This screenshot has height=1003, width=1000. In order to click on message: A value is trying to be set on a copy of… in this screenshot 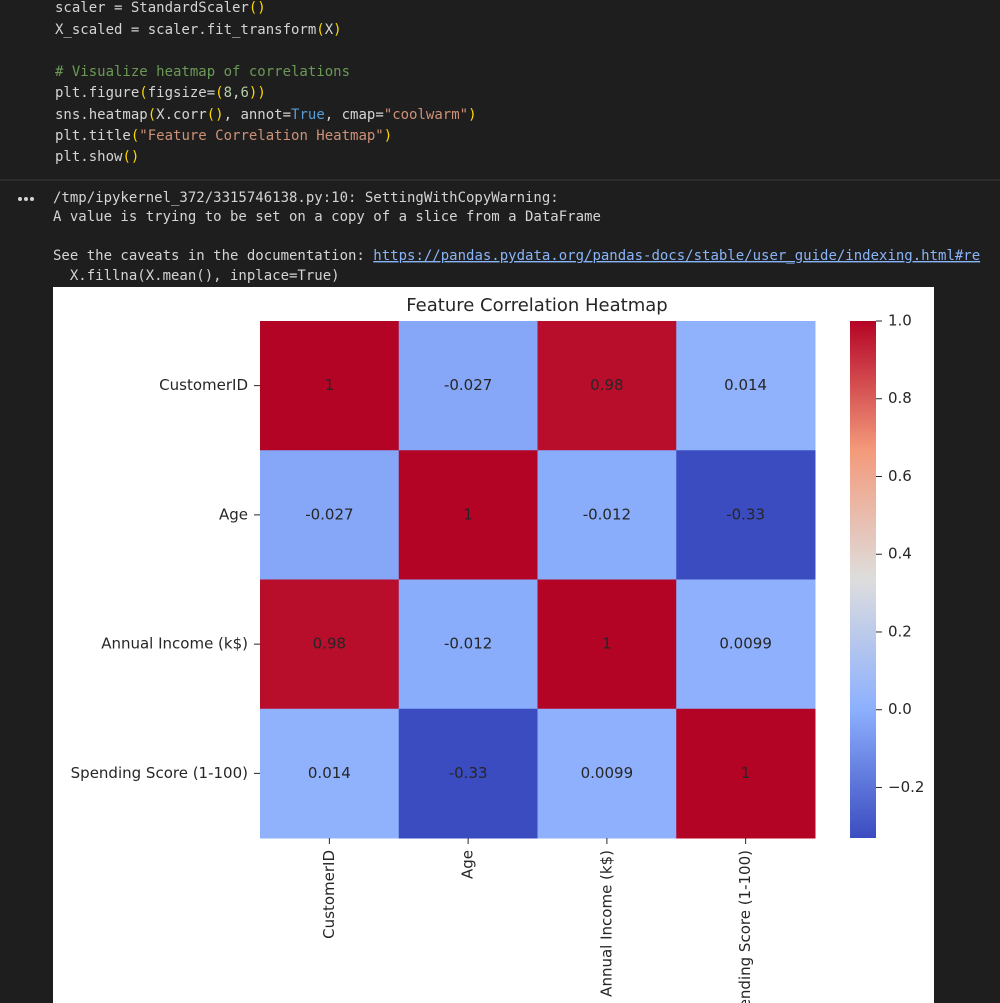, I will do `click(327, 217)`.